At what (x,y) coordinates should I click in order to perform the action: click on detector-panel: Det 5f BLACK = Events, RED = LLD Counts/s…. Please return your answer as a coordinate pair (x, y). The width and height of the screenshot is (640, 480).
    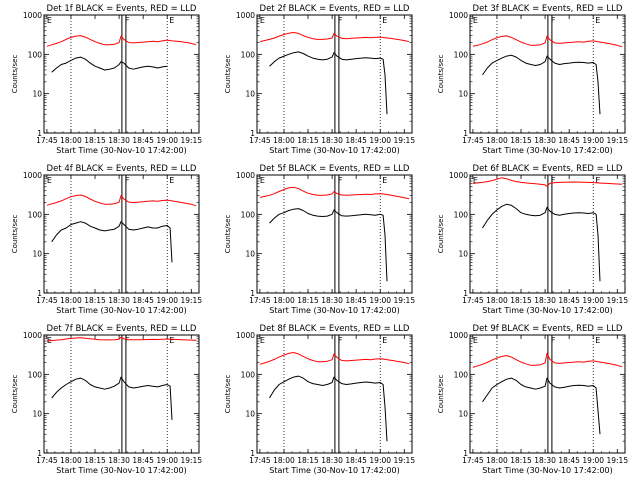
    Looking at the image, I should click on (319, 239).